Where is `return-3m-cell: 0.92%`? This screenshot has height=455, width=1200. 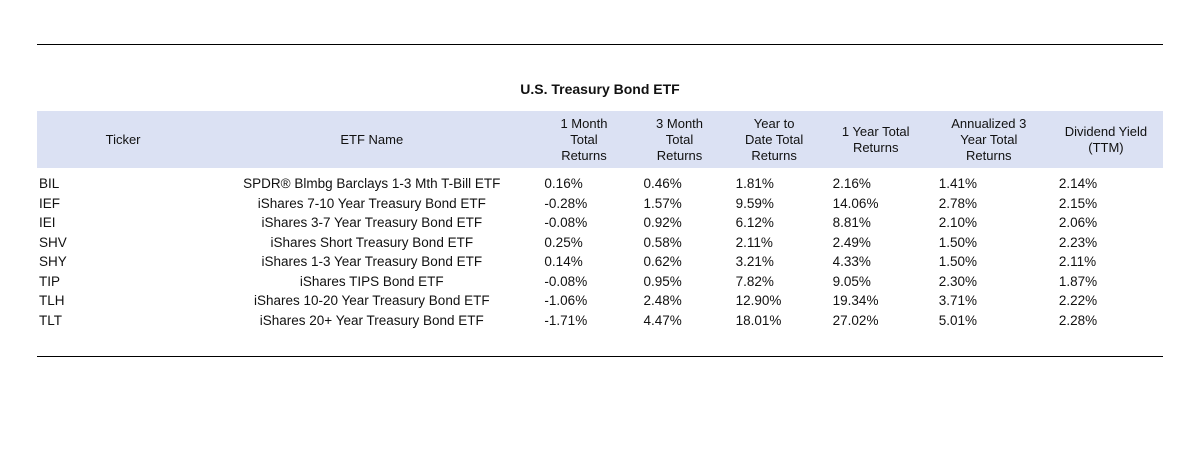
return-3m-cell: 0.92% is located at coordinates (662, 222).